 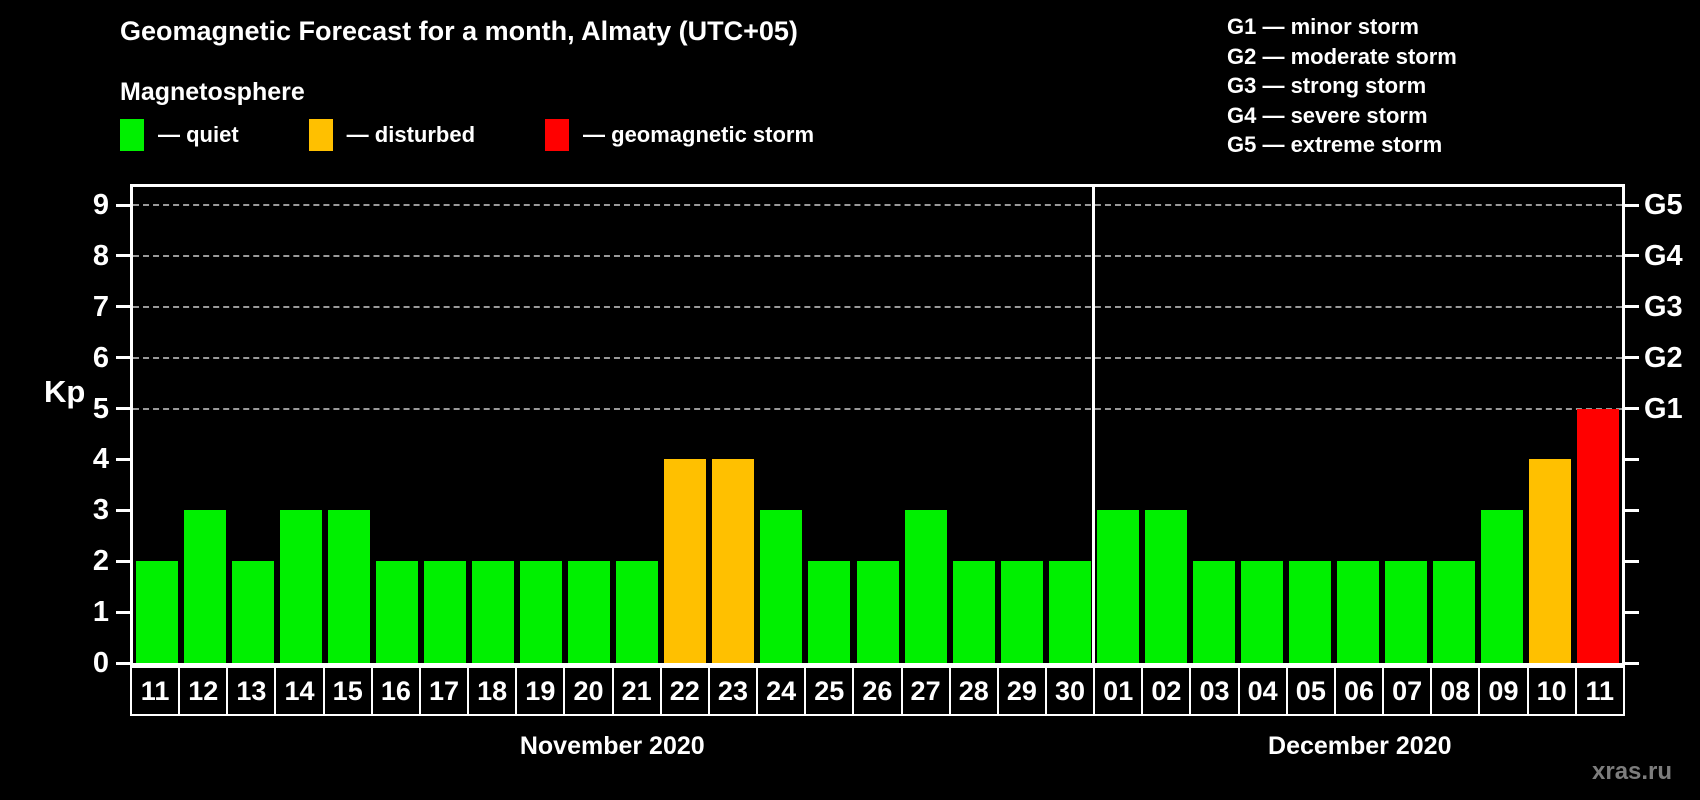 What do you see at coordinates (1335, 144) in the screenshot?
I see `storm-scale-item: G5 — extreme storm` at bounding box center [1335, 144].